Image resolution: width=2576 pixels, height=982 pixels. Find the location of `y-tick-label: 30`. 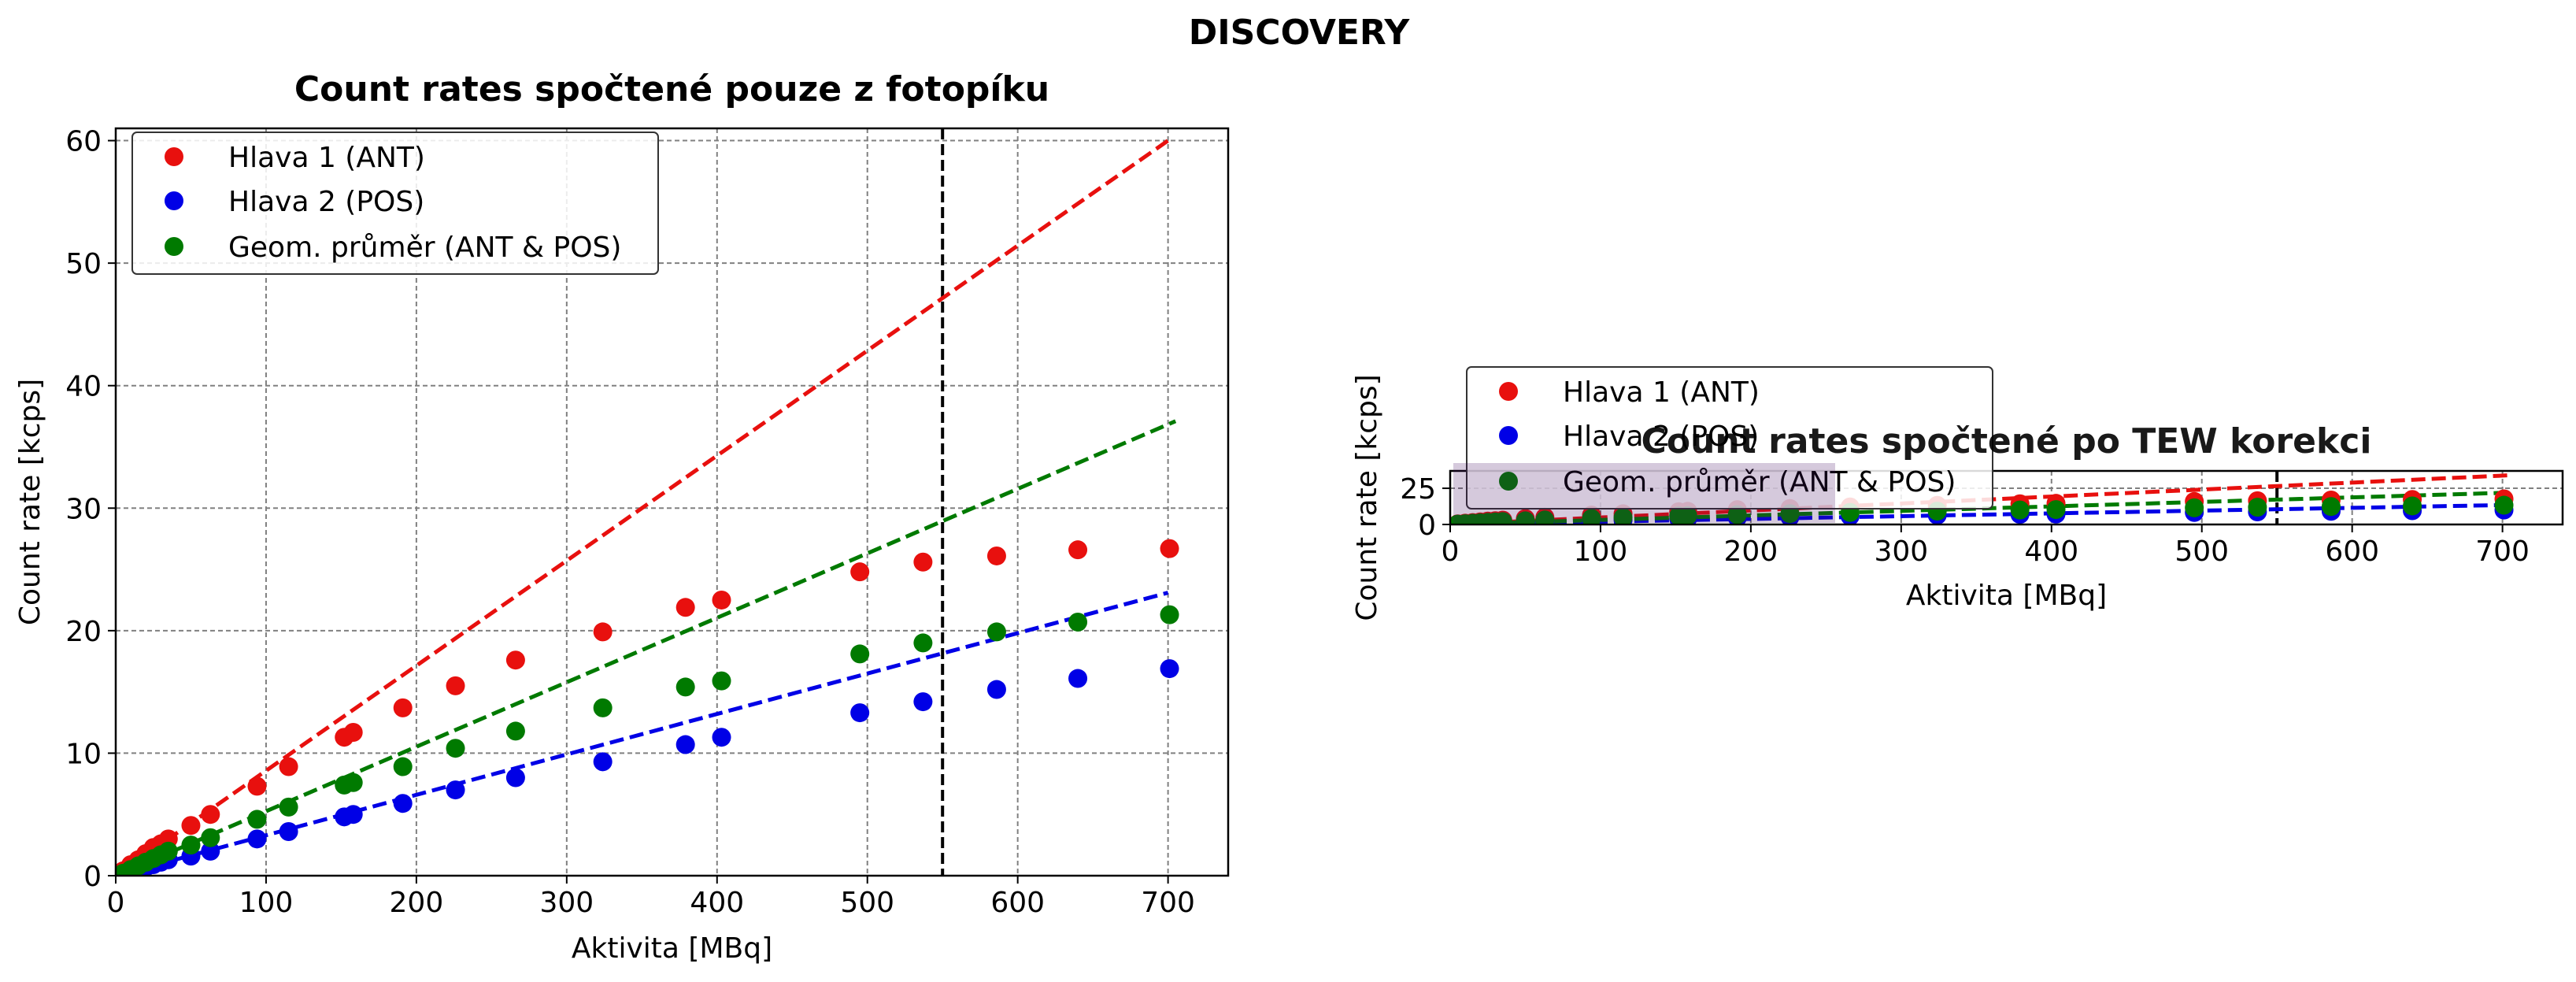

y-tick-label: 30 is located at coordinates (83, 509).